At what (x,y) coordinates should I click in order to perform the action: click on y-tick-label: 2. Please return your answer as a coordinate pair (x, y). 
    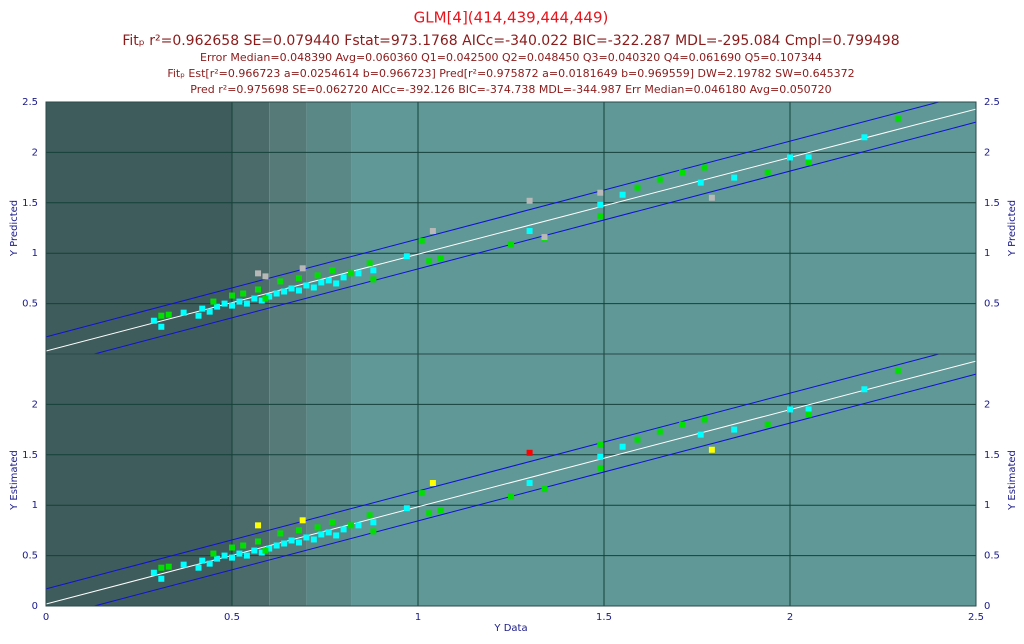
    Looking at the image, I should click on (35, 152).